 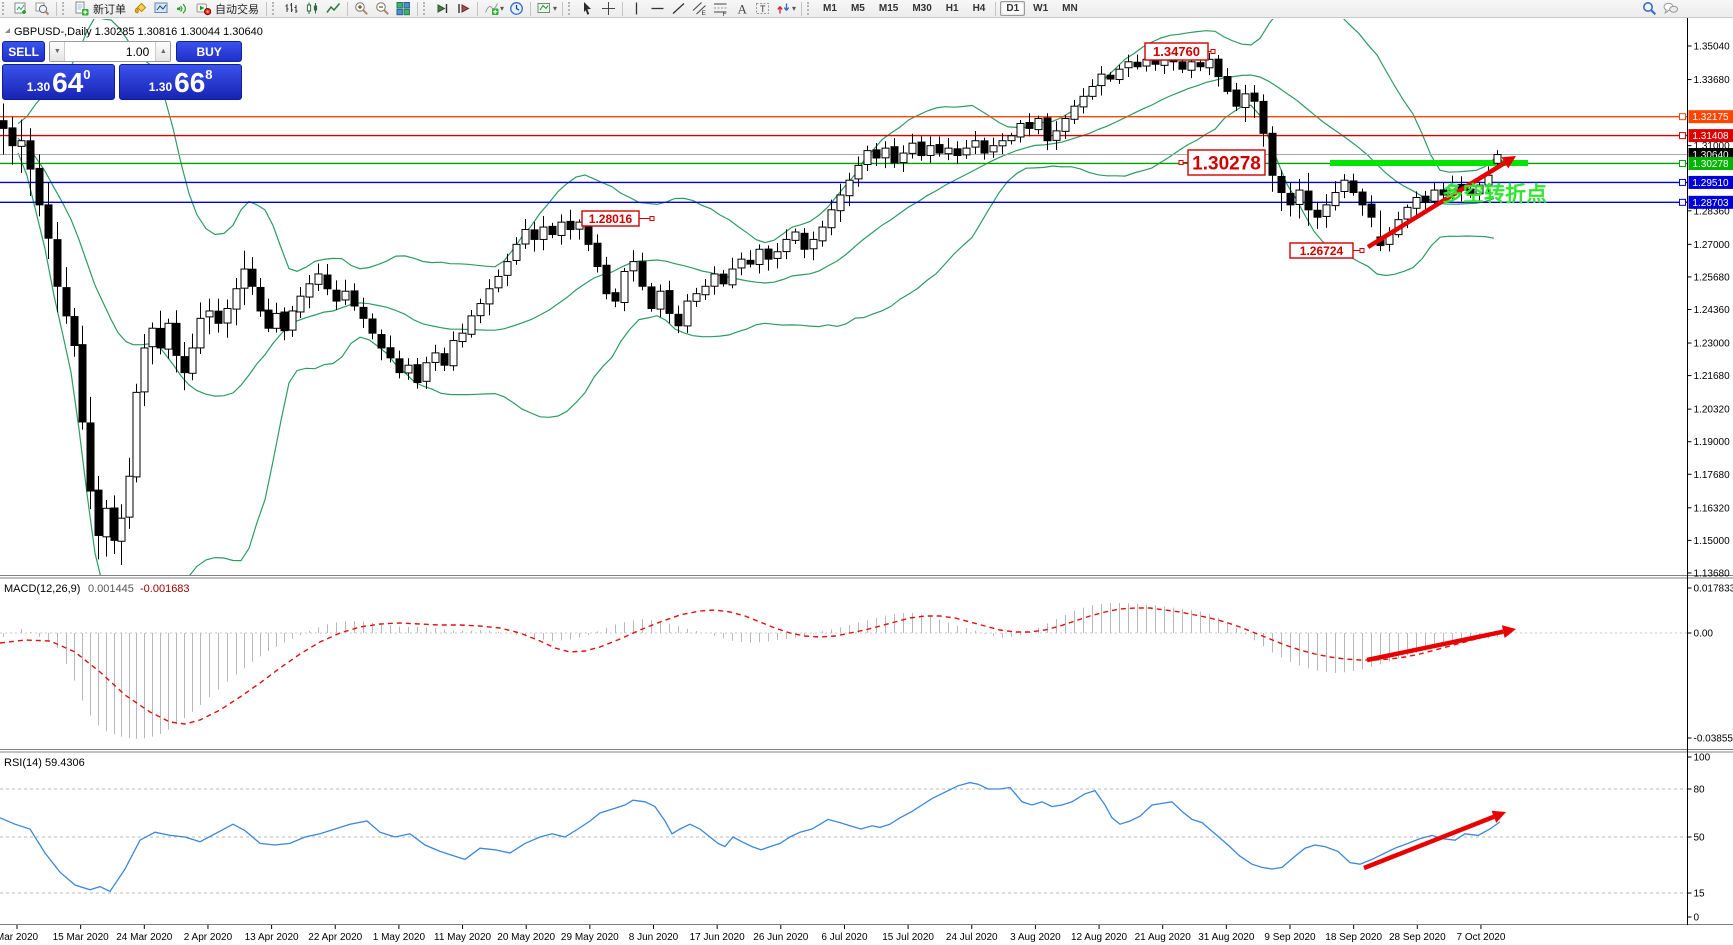 I want to click on trend-arrow-macd-head, so click(x=1508, y=632).